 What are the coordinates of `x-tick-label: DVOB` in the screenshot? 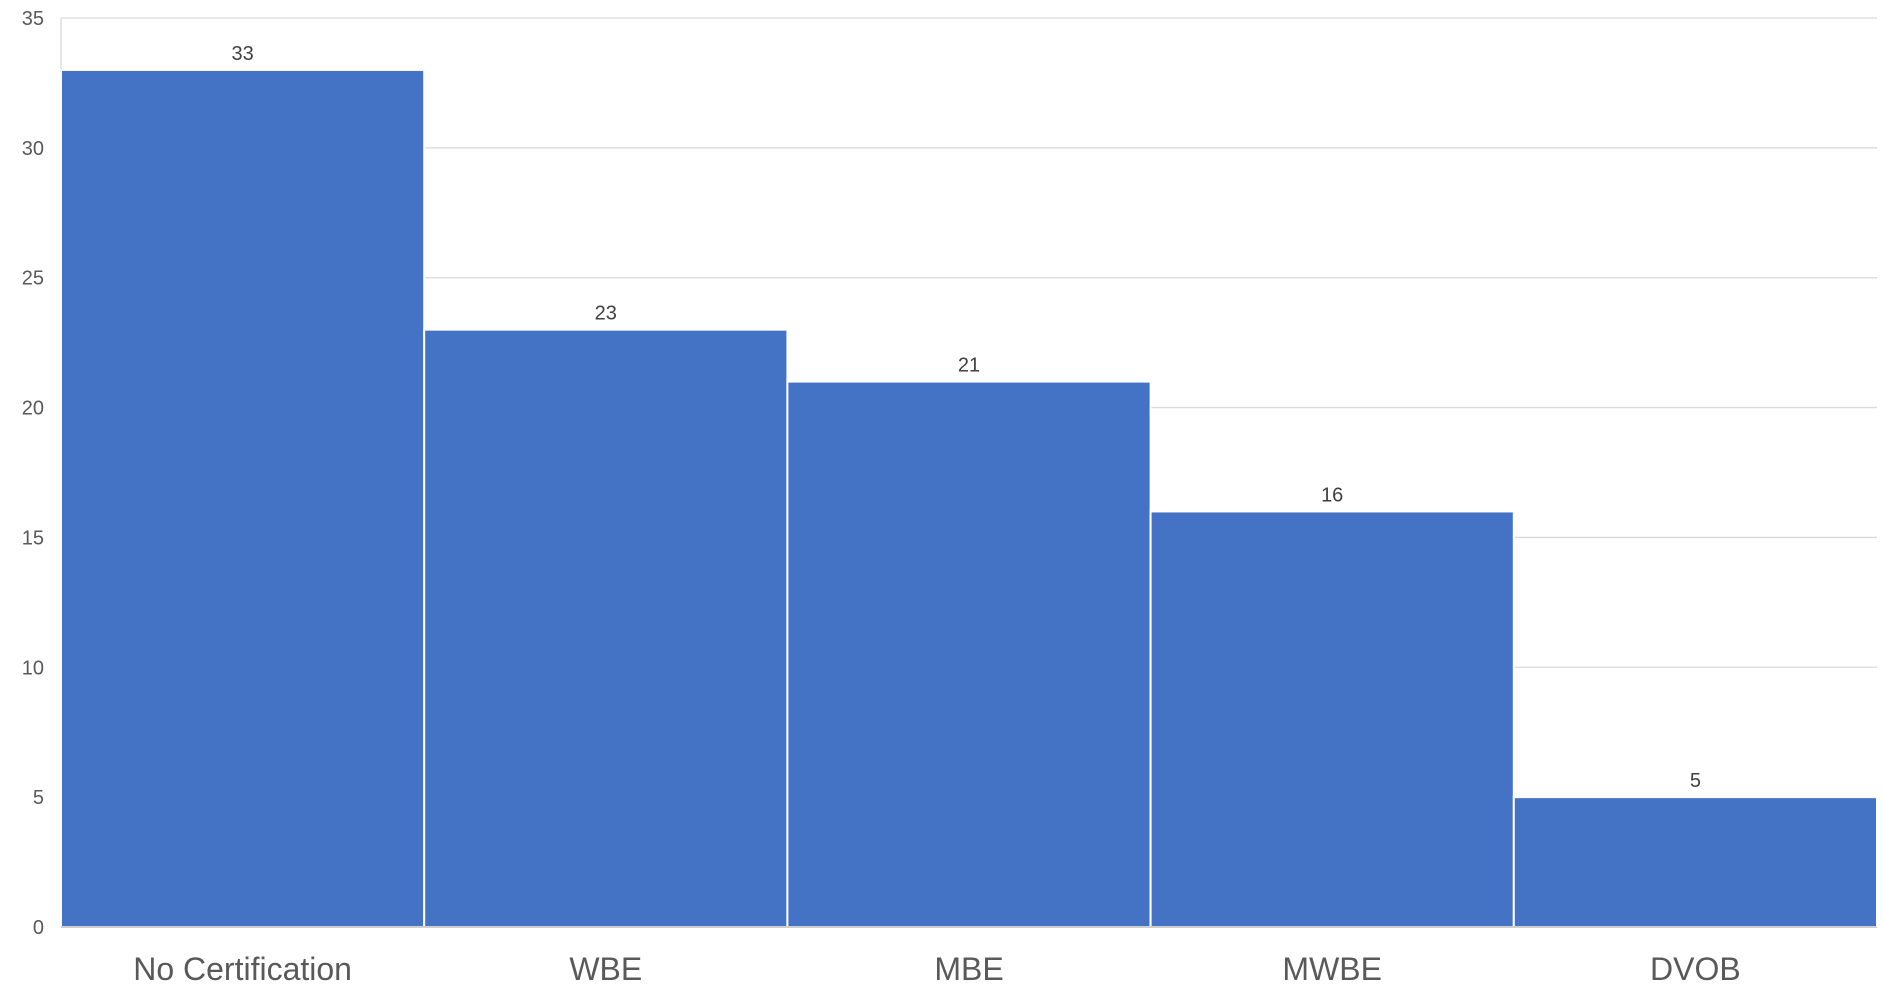 It's located at (1695, 969).